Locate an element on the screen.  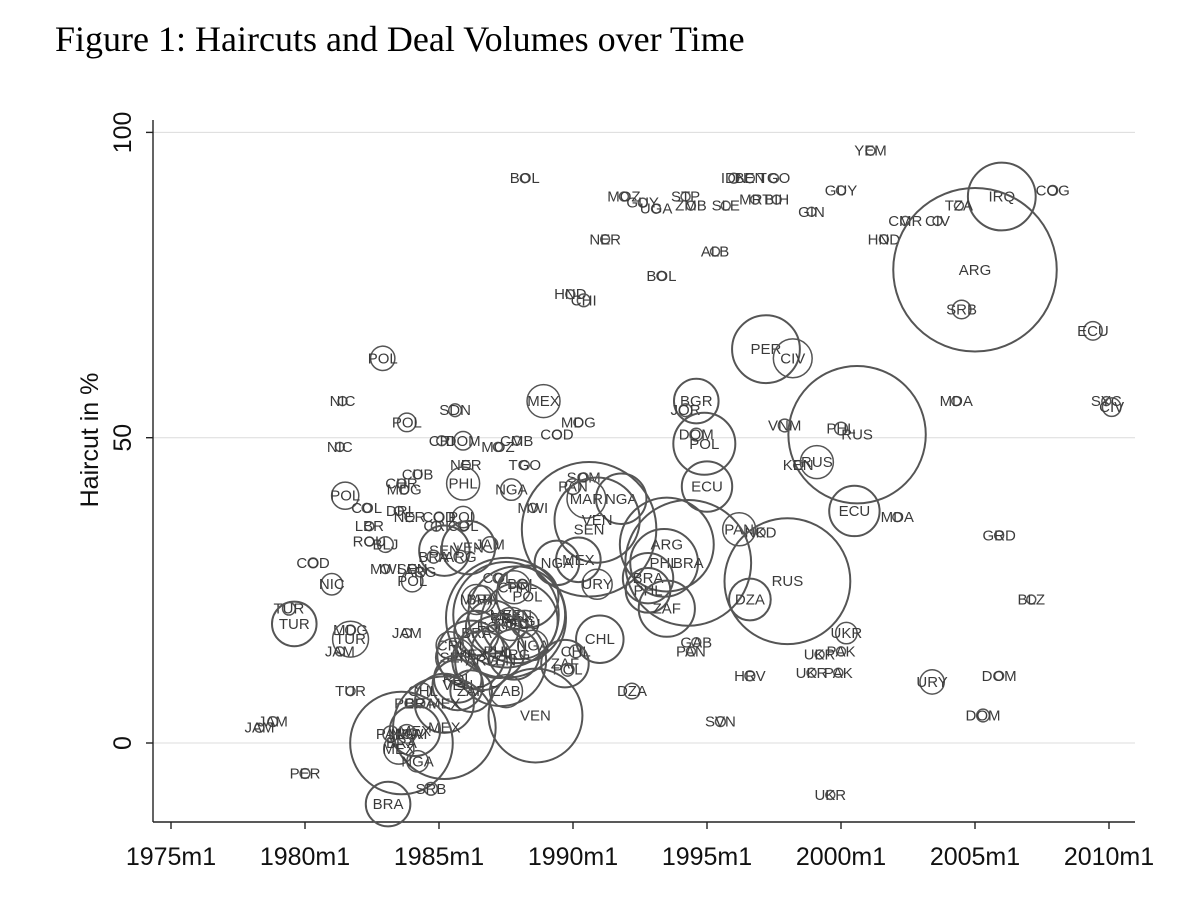
data-point-label: URY is located at coordinates (931, 682).